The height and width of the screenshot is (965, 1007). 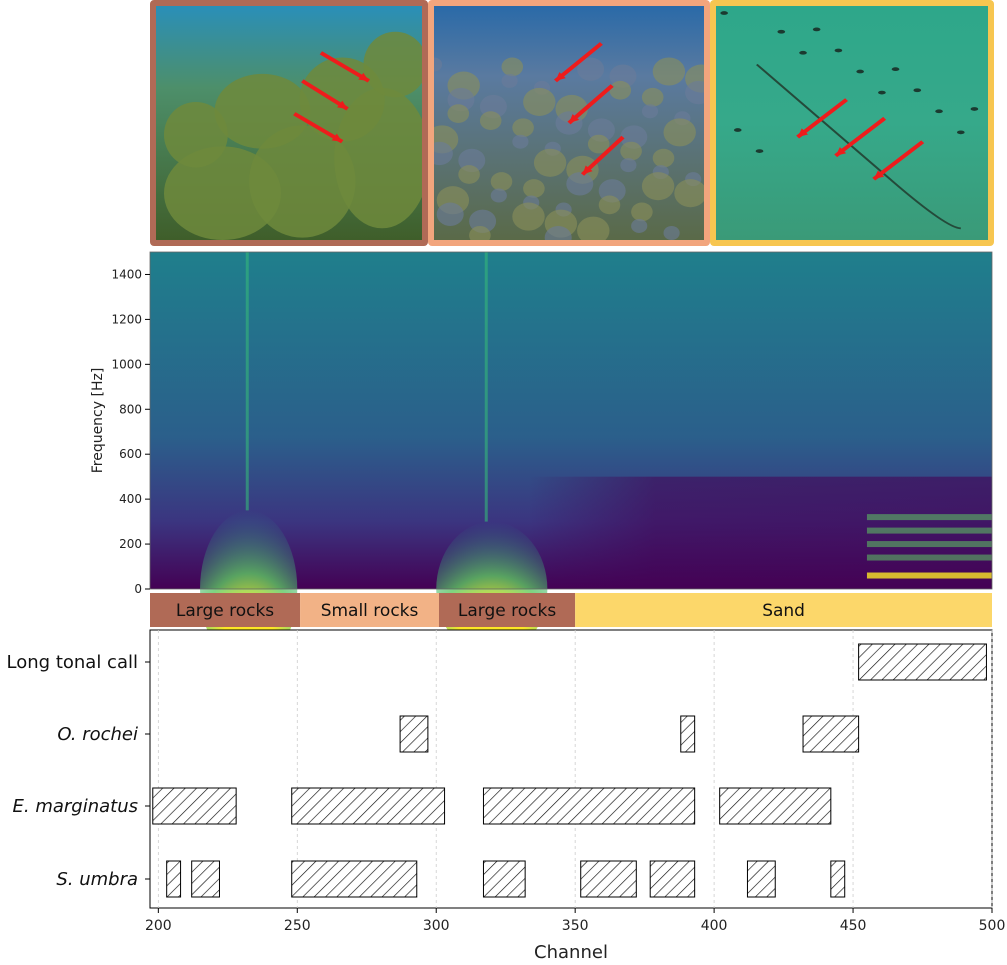 What do you see at coordinates (992, 926) in the screenshot?
I see `channel-tick-label: 500` at bounding box center [992, 926].